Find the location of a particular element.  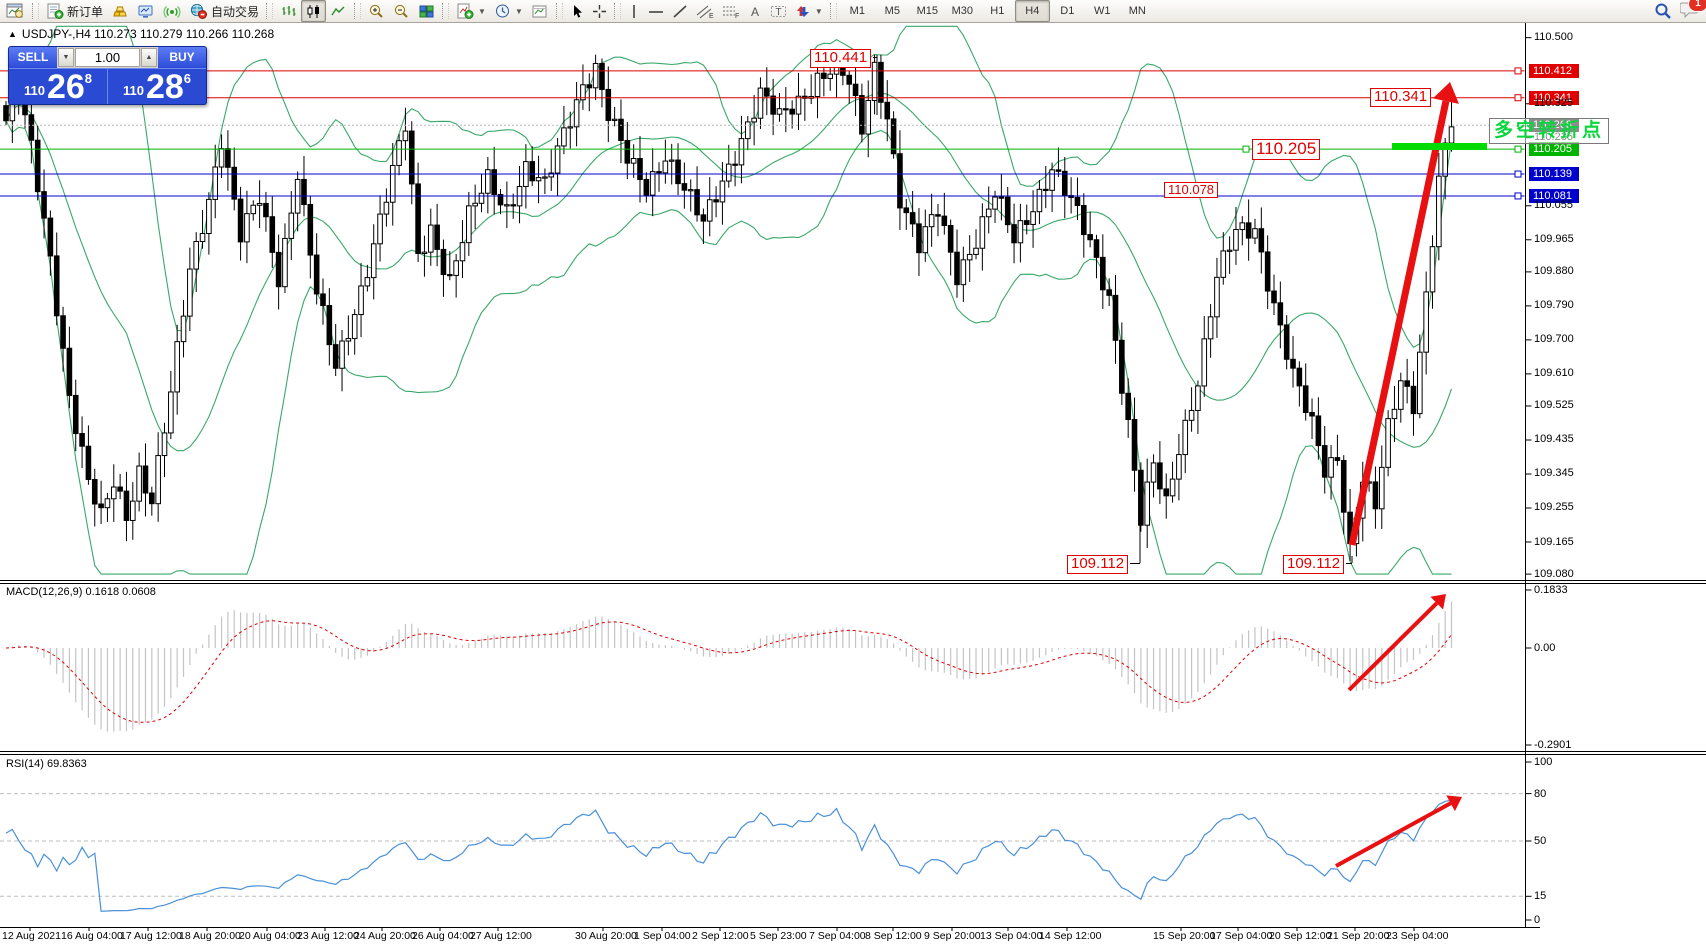

candlestick-mode-button is located at coordinates (314, 11).